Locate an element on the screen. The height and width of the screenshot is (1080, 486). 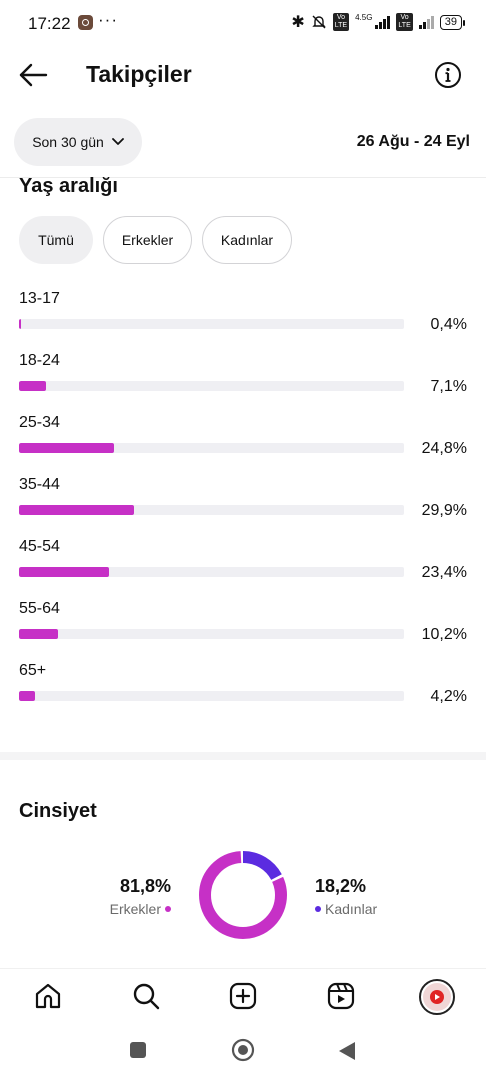
volte-icon-2: Vo LTE is located at coordinates (404, 22).